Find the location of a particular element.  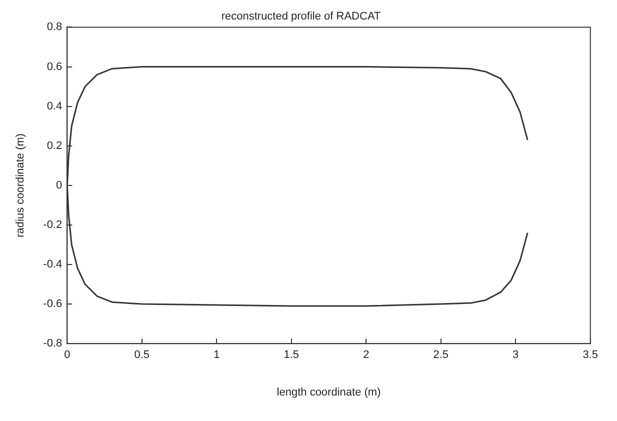

x-tick-label: 2.5 is located at coordinates (441, 355).